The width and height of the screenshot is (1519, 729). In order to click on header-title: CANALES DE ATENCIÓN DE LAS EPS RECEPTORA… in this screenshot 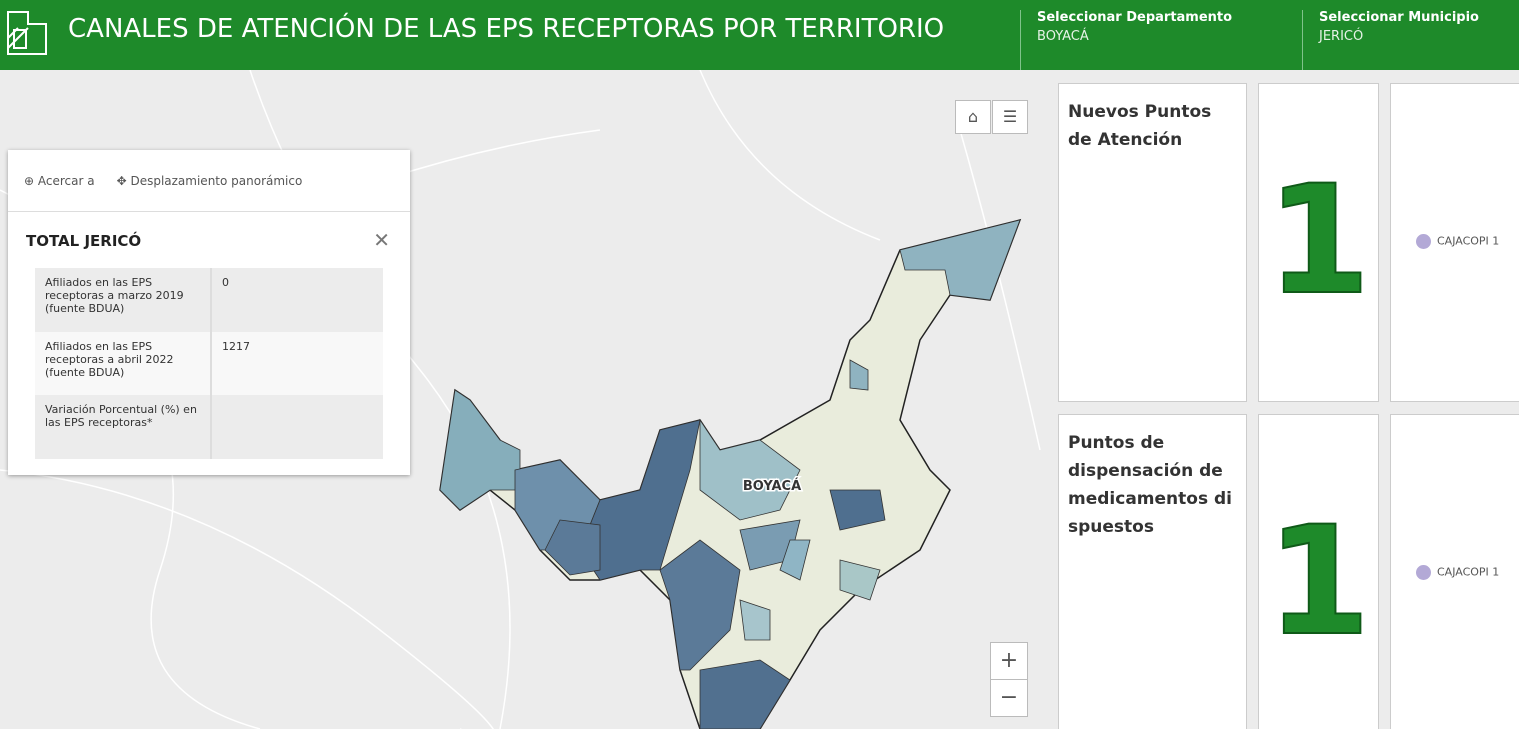, I will do `click(506, 29)`.